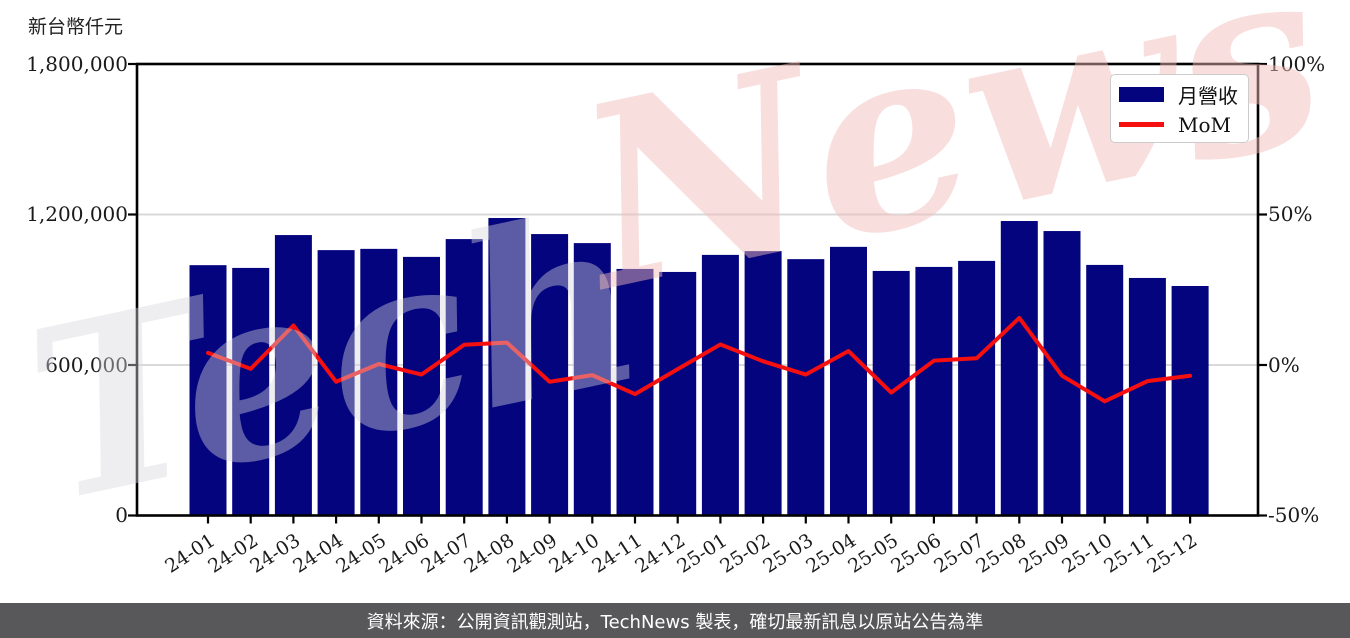 Image resolution: width=1350 pixels, height=638 pixels. I want to click on mom-line, so click(699, 359).